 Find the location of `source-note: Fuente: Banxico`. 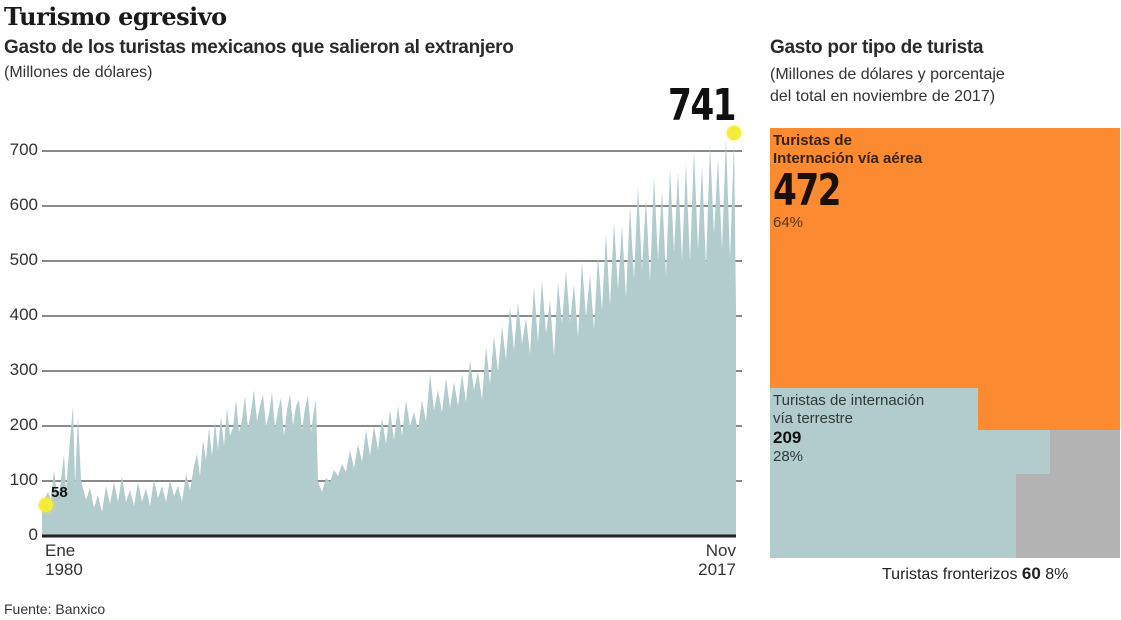

source-note: Fuente: Banxico is located at coordinates (55, 609).